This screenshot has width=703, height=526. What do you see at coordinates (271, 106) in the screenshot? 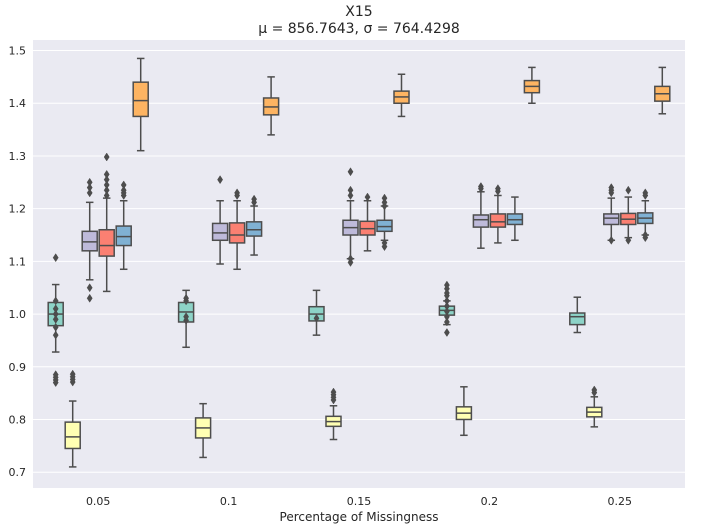
I see `box-method-6-0.1` at bounding box center [271, 106].